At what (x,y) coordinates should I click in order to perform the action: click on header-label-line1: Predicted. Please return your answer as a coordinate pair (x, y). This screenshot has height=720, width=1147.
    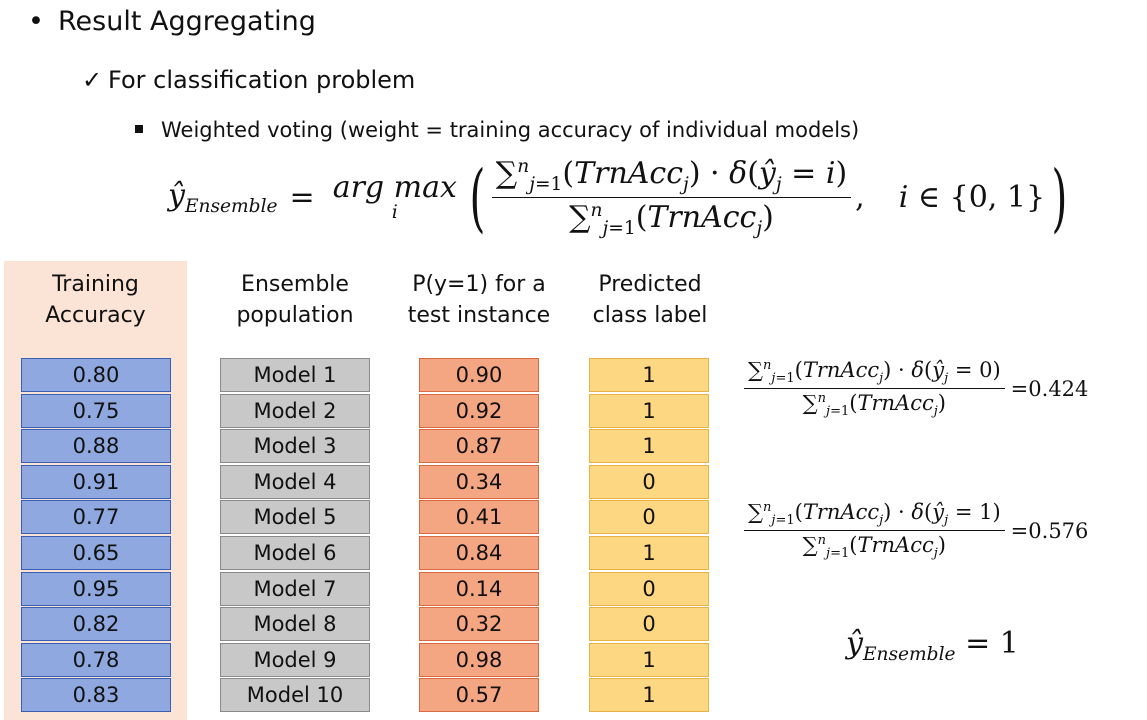
    Looking at the image, I should click on (650, 284).